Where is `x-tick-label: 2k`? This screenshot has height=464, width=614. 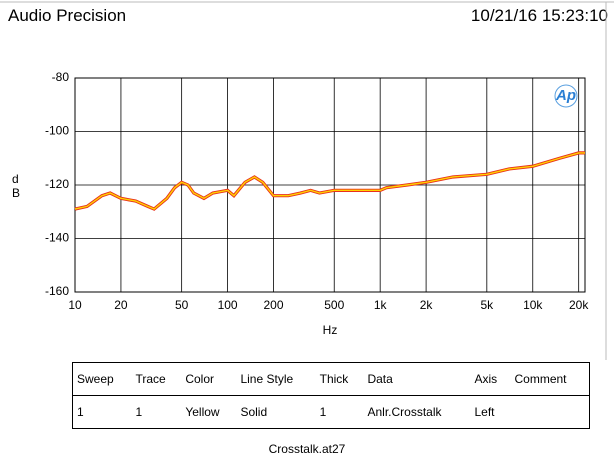
x-tick-label: 2k is located at coordinates (427, 305).